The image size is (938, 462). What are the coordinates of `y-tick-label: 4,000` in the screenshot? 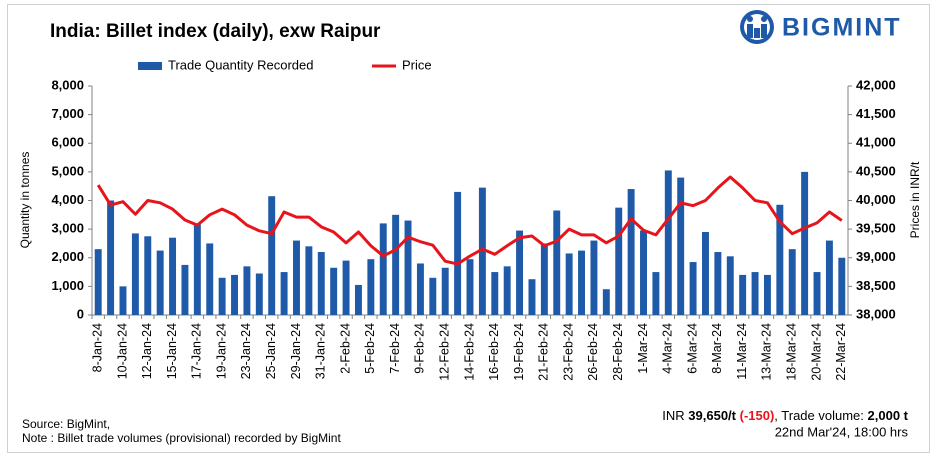 It's located at (67, 199).